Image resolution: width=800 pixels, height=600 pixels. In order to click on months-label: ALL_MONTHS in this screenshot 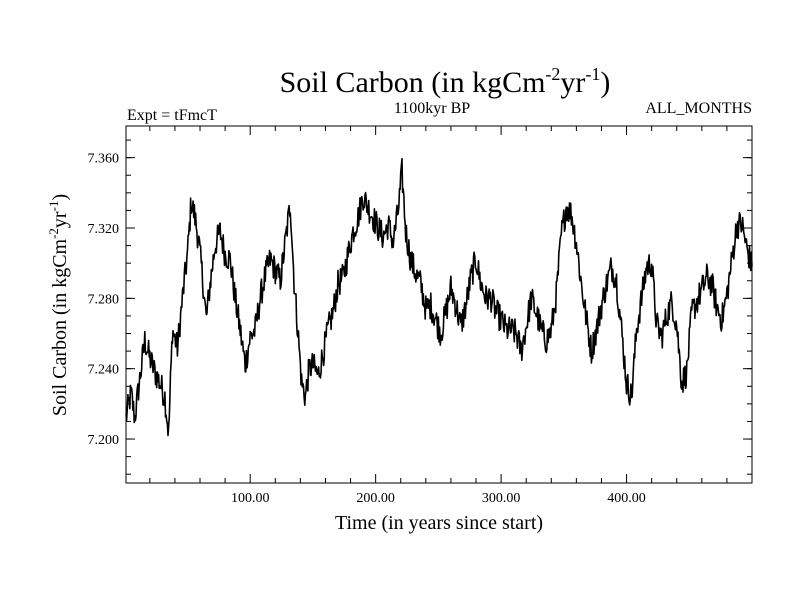, I will do `click(698, 108)`.